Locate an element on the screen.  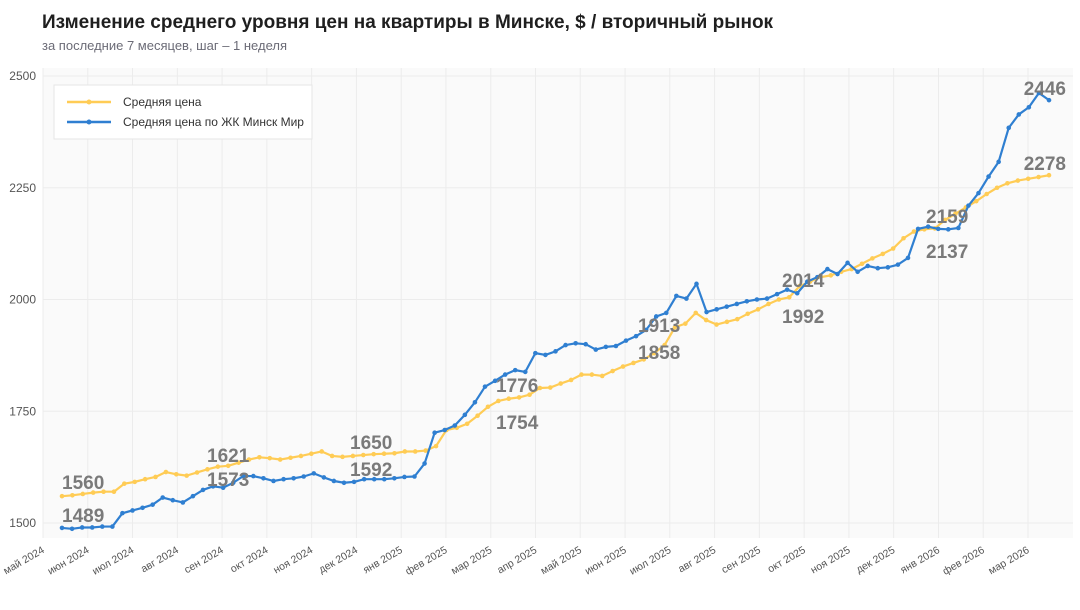
y-tick-label: 2000 is located at coordinates (22, 300).